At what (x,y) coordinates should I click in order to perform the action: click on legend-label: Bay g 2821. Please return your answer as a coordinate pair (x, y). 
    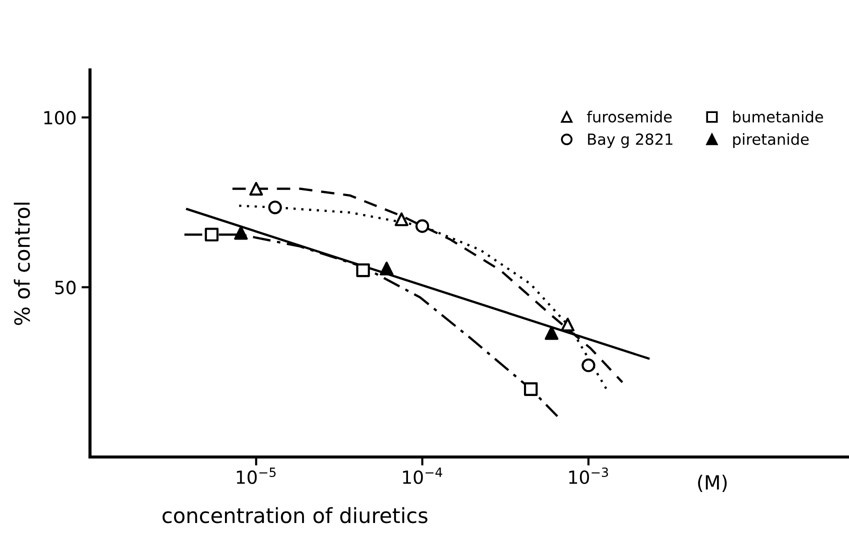
    Looking at the image, I should click on (630, 140).